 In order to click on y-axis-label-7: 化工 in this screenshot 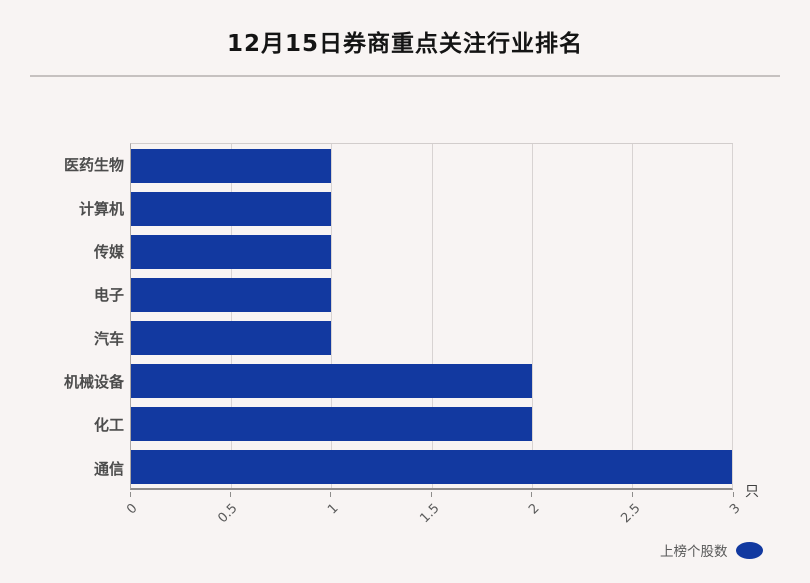, I will do `click(108, 425)`.